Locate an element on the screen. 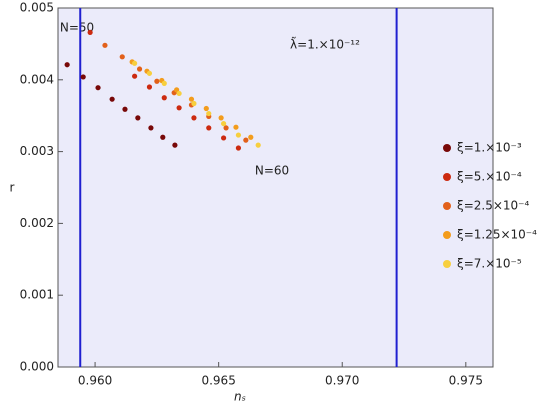 The width and height of the screenshot is (545, 407). legend-label: ξ=1.×10⁻³ is located at coordinates (489, 148).